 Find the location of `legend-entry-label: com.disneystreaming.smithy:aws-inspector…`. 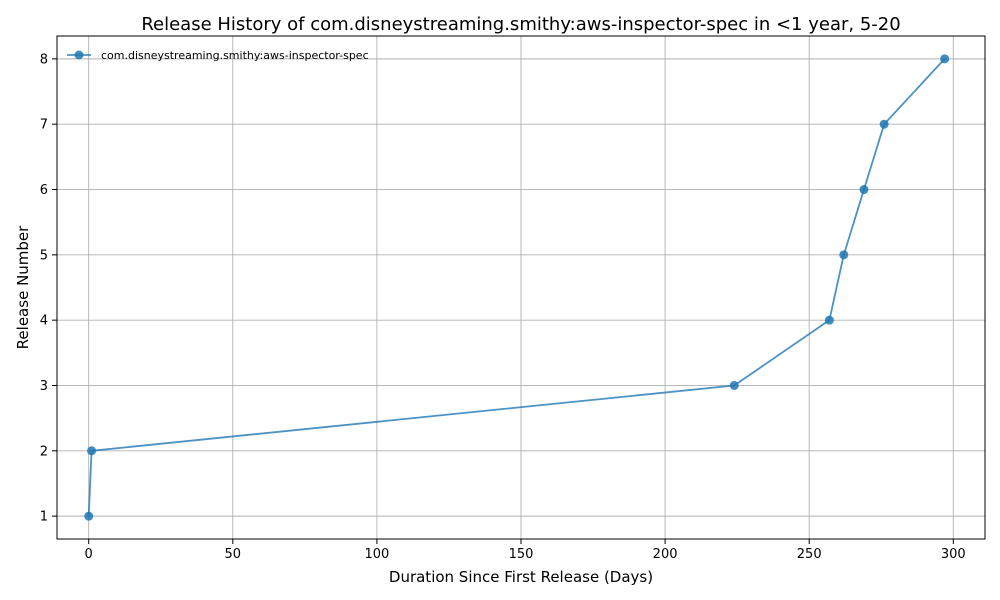

legend-entry-label: com.disneystreaming.smithy:aws-inspector… is located at coordinates (235, 55).